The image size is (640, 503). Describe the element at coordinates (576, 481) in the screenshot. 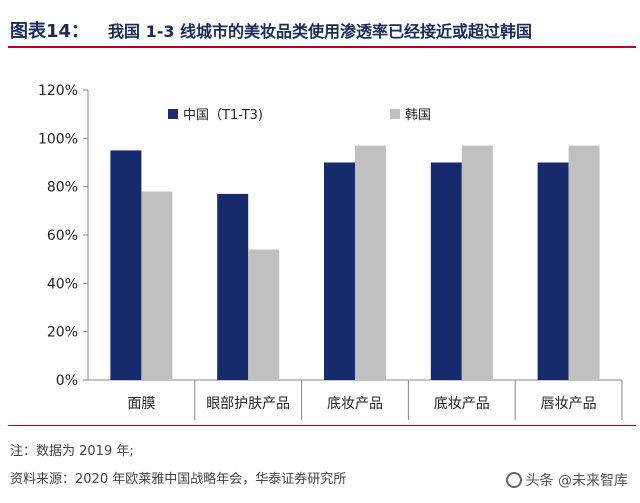

I see `watermark-text: 头条 @未来智库` at that location.